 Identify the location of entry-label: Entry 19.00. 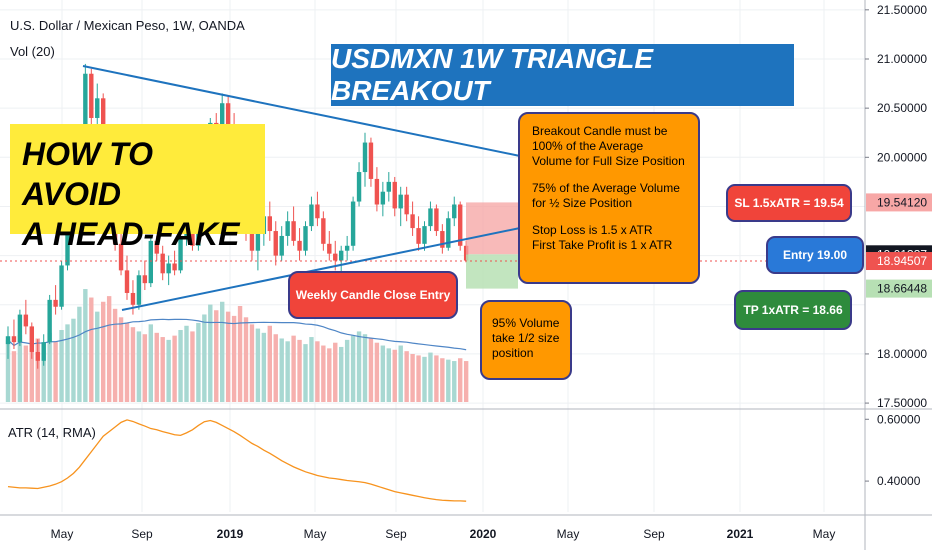
(815, 255).